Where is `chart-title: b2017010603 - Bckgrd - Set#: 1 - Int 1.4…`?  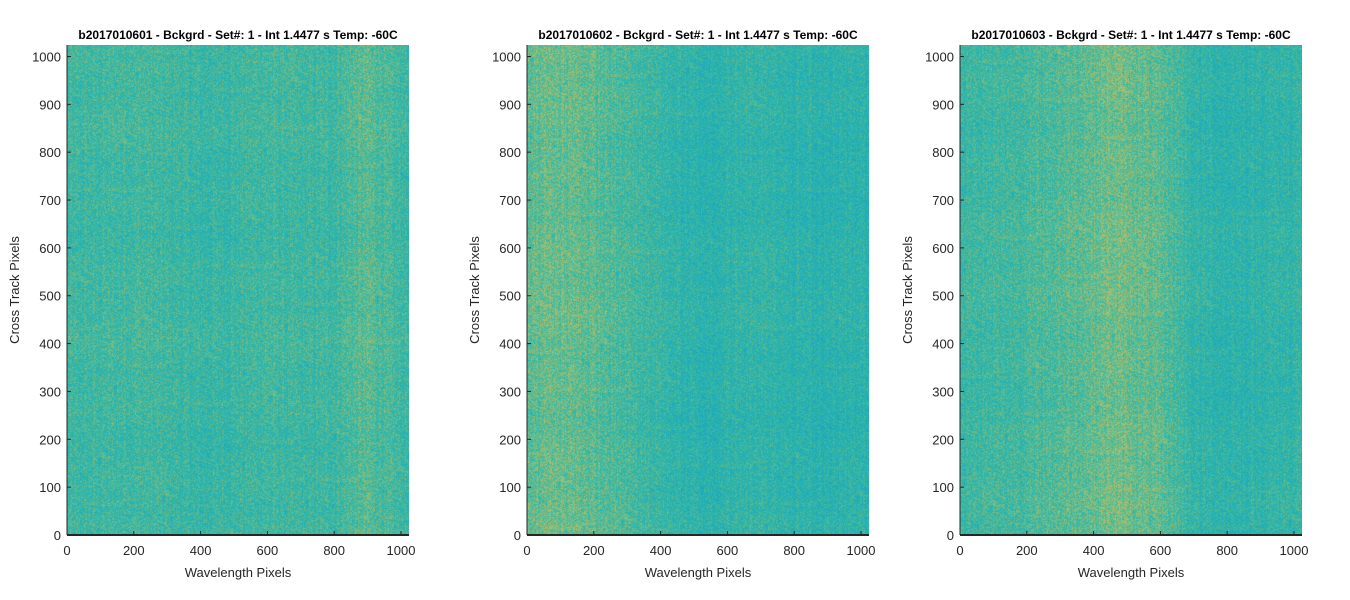 chart-title: b2017010603 - Bckgrd - Set#: 1 - Int 1.4… is located at coordinates (1131, 35).